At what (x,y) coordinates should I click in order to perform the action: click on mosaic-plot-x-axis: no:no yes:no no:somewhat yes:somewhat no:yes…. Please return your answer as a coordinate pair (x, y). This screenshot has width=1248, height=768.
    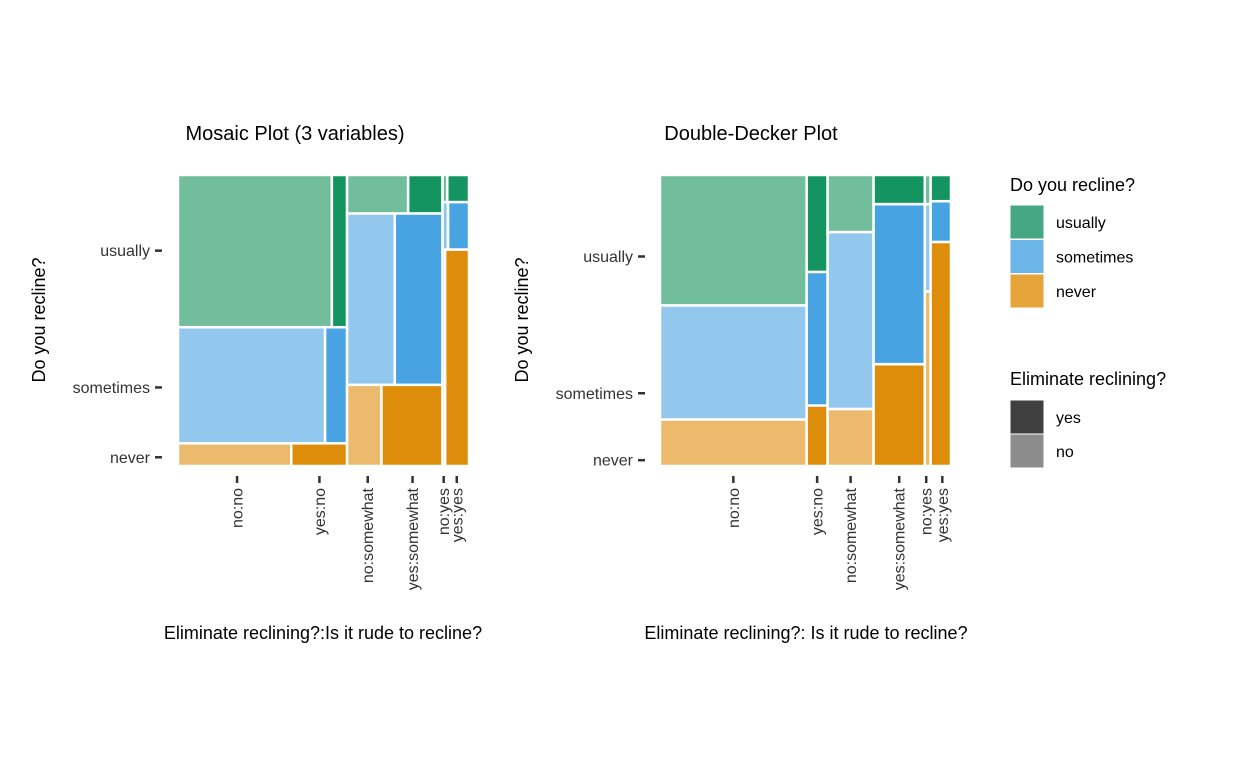
    Looking at the image, I should click on (348, 533).